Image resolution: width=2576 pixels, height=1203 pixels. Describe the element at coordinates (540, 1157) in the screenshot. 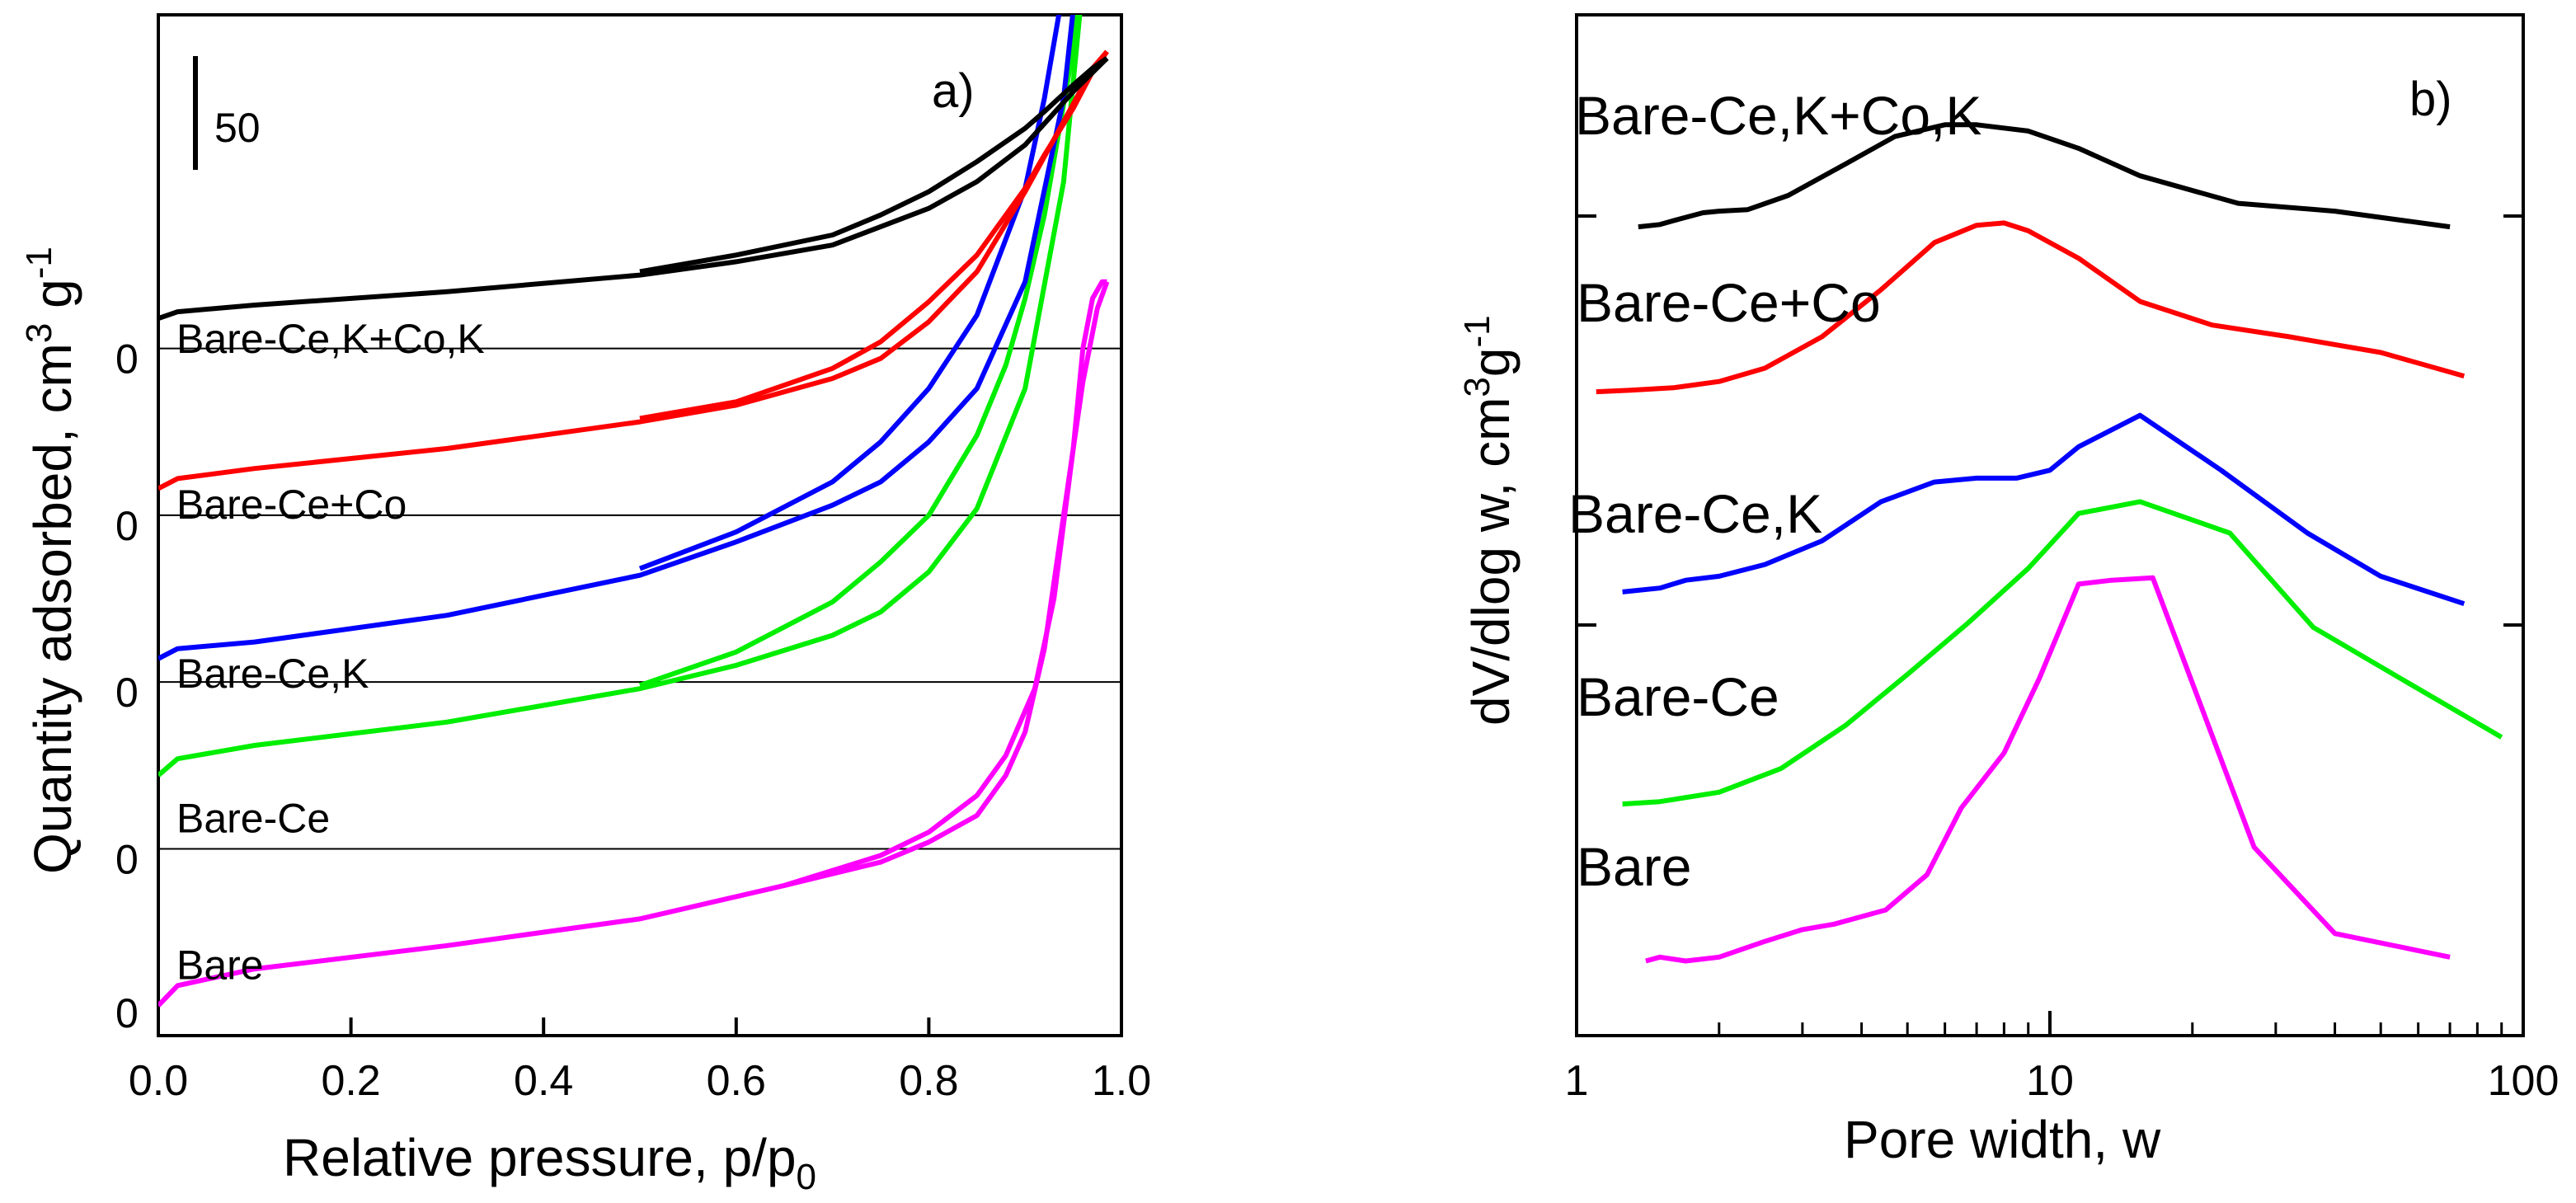

I see `panel-a-xlabel-main: Relative pressure, p/p` at that location.